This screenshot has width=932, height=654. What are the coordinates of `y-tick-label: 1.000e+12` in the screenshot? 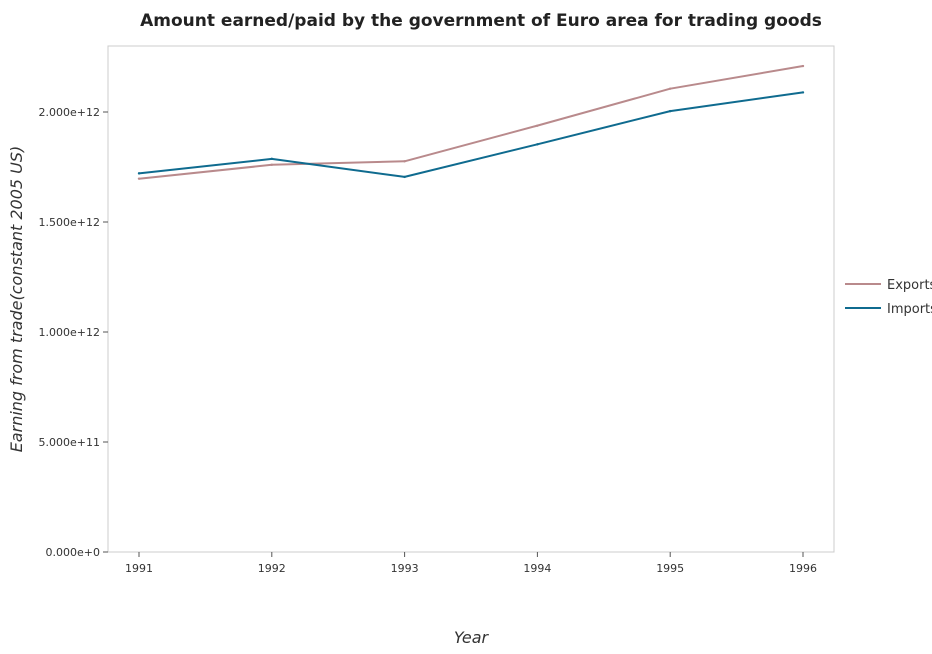 It's located at (69, 332).